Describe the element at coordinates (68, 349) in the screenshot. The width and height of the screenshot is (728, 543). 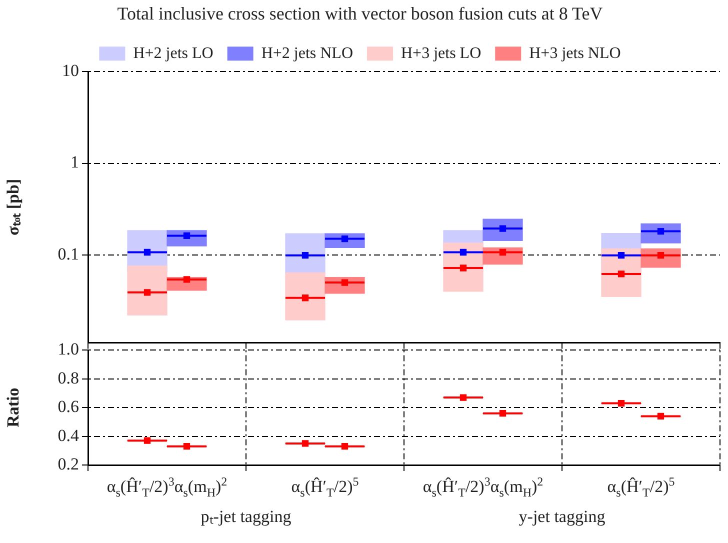
I see `y-tick-label: 1.0` at that location.